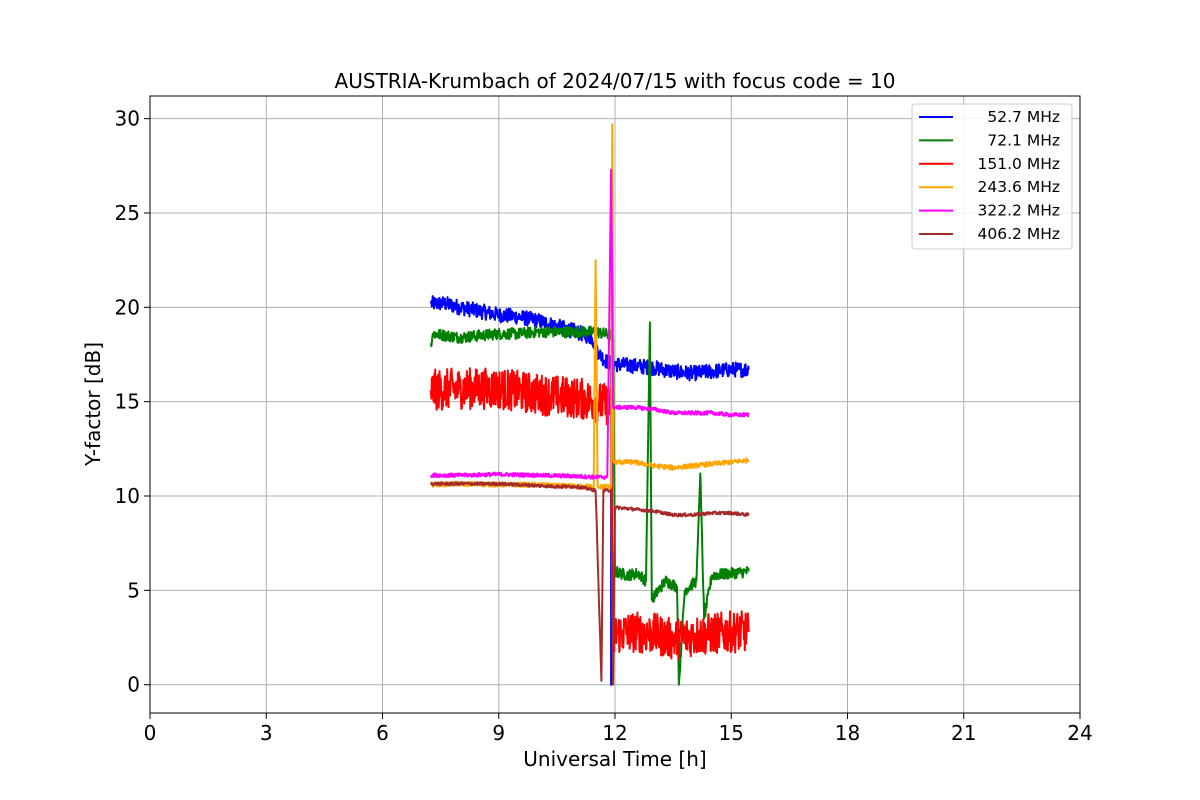 This screenshot has width=1200, height=800. I want to click on x-tick-label: 12, so click(614, 733).